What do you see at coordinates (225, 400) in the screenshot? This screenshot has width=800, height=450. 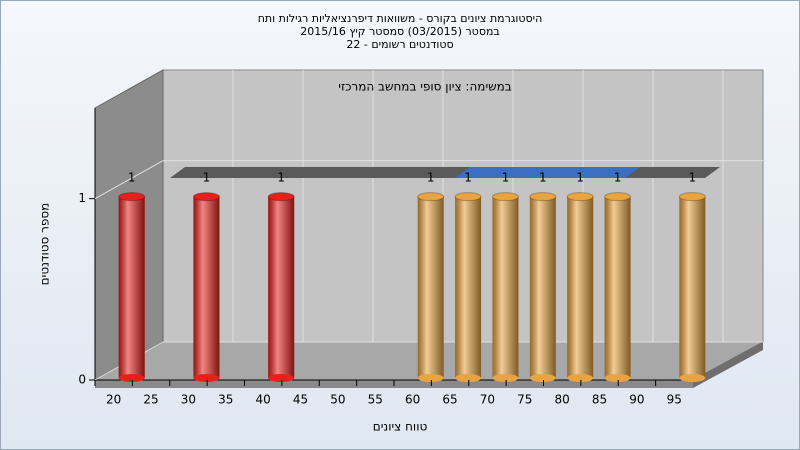 I see `x-tick-label: 35` at bounding box center [225, 400].